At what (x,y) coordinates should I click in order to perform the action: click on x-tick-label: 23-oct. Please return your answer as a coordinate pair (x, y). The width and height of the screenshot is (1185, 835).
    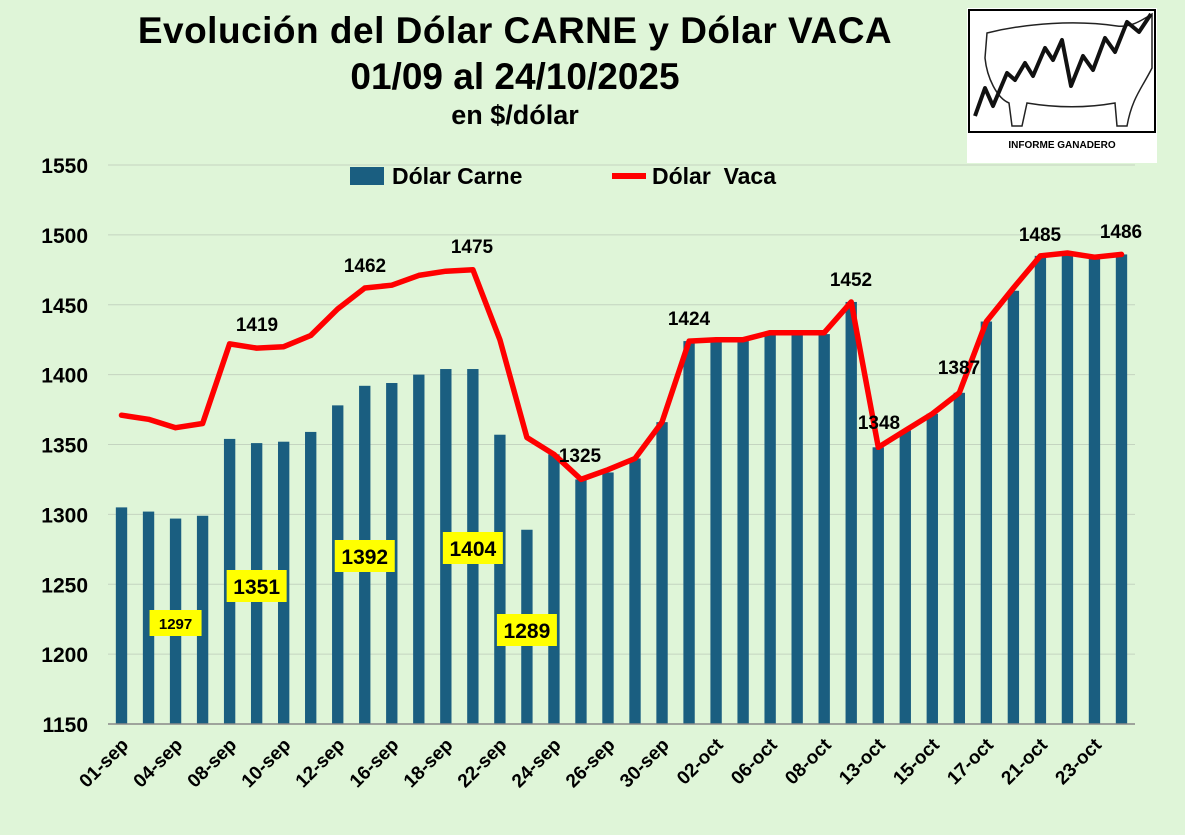
    Looking at the image, I should click on (1079, 761).